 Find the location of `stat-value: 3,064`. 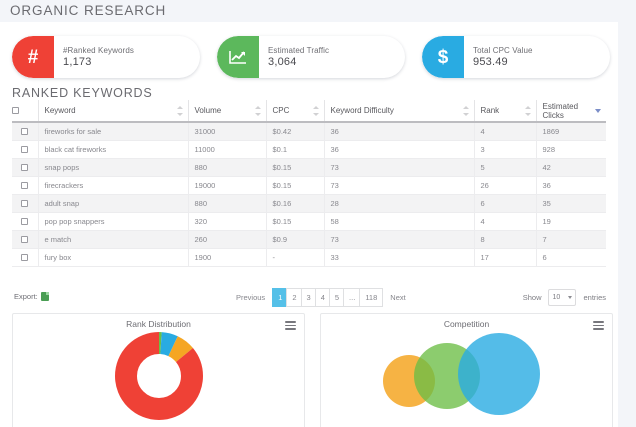

stat-value: 3,064 is located at coordinates (282, 62).